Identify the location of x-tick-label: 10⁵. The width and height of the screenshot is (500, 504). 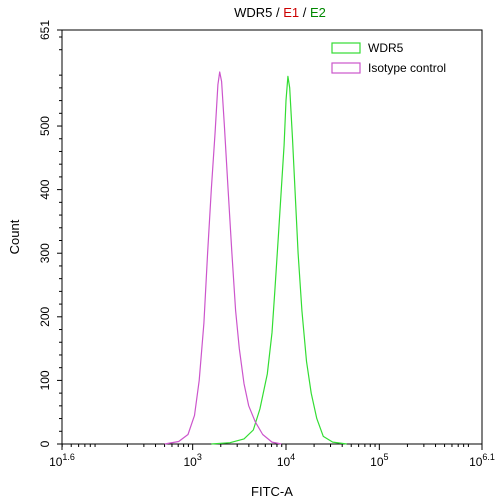
(379, 460).